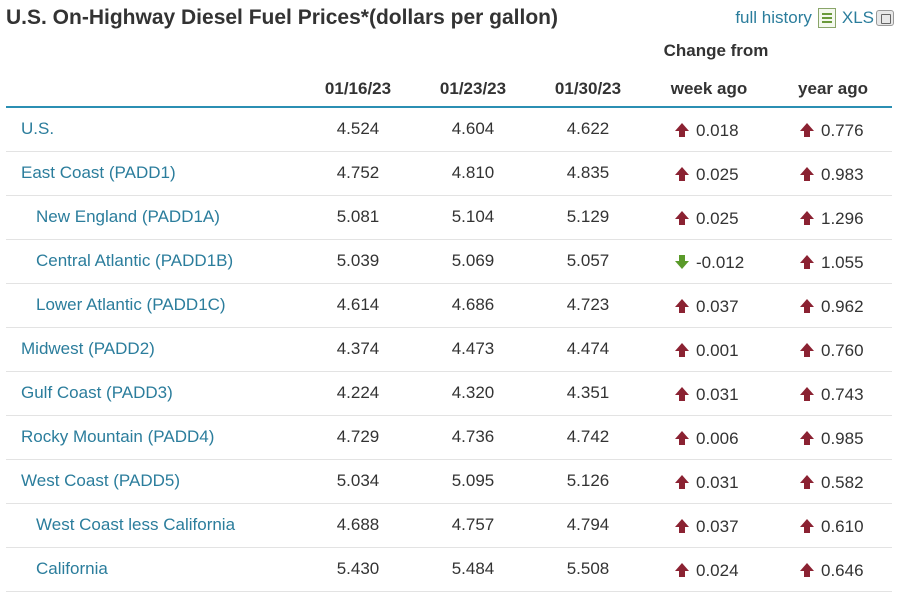 The height and width of the screenshot is (596, 904). What do you see at coordinates (831, 395) in the screenshot?
I see `year-change: 0.743` at bounding box center [831, 395].